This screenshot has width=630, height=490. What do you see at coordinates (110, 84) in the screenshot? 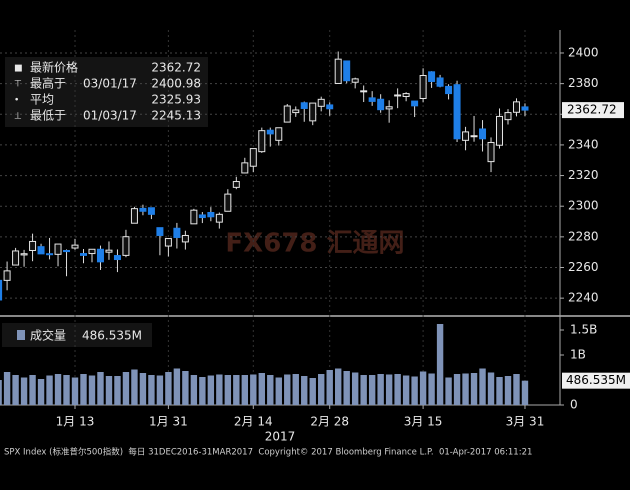
I see `legend-date: 03/01/17` at bounding box center [110, 84].